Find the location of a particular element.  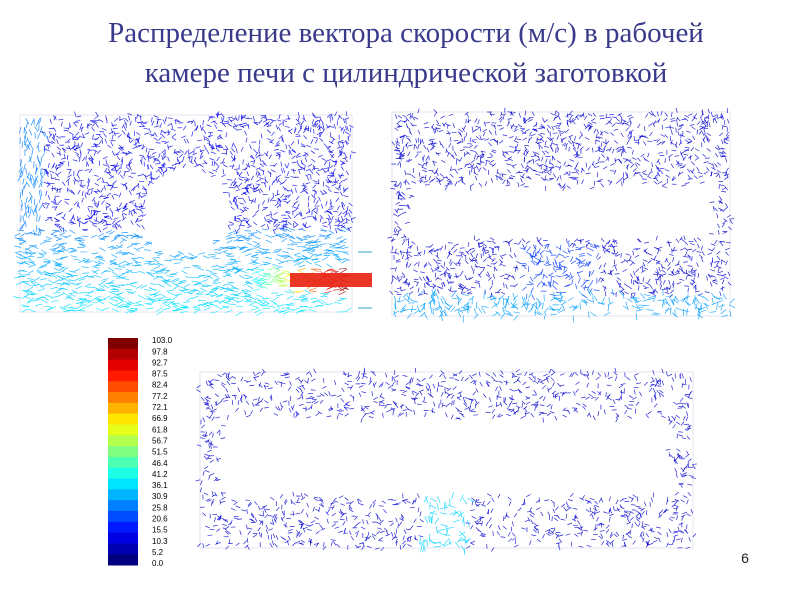

field-frame is located at coordinates (561, 214).